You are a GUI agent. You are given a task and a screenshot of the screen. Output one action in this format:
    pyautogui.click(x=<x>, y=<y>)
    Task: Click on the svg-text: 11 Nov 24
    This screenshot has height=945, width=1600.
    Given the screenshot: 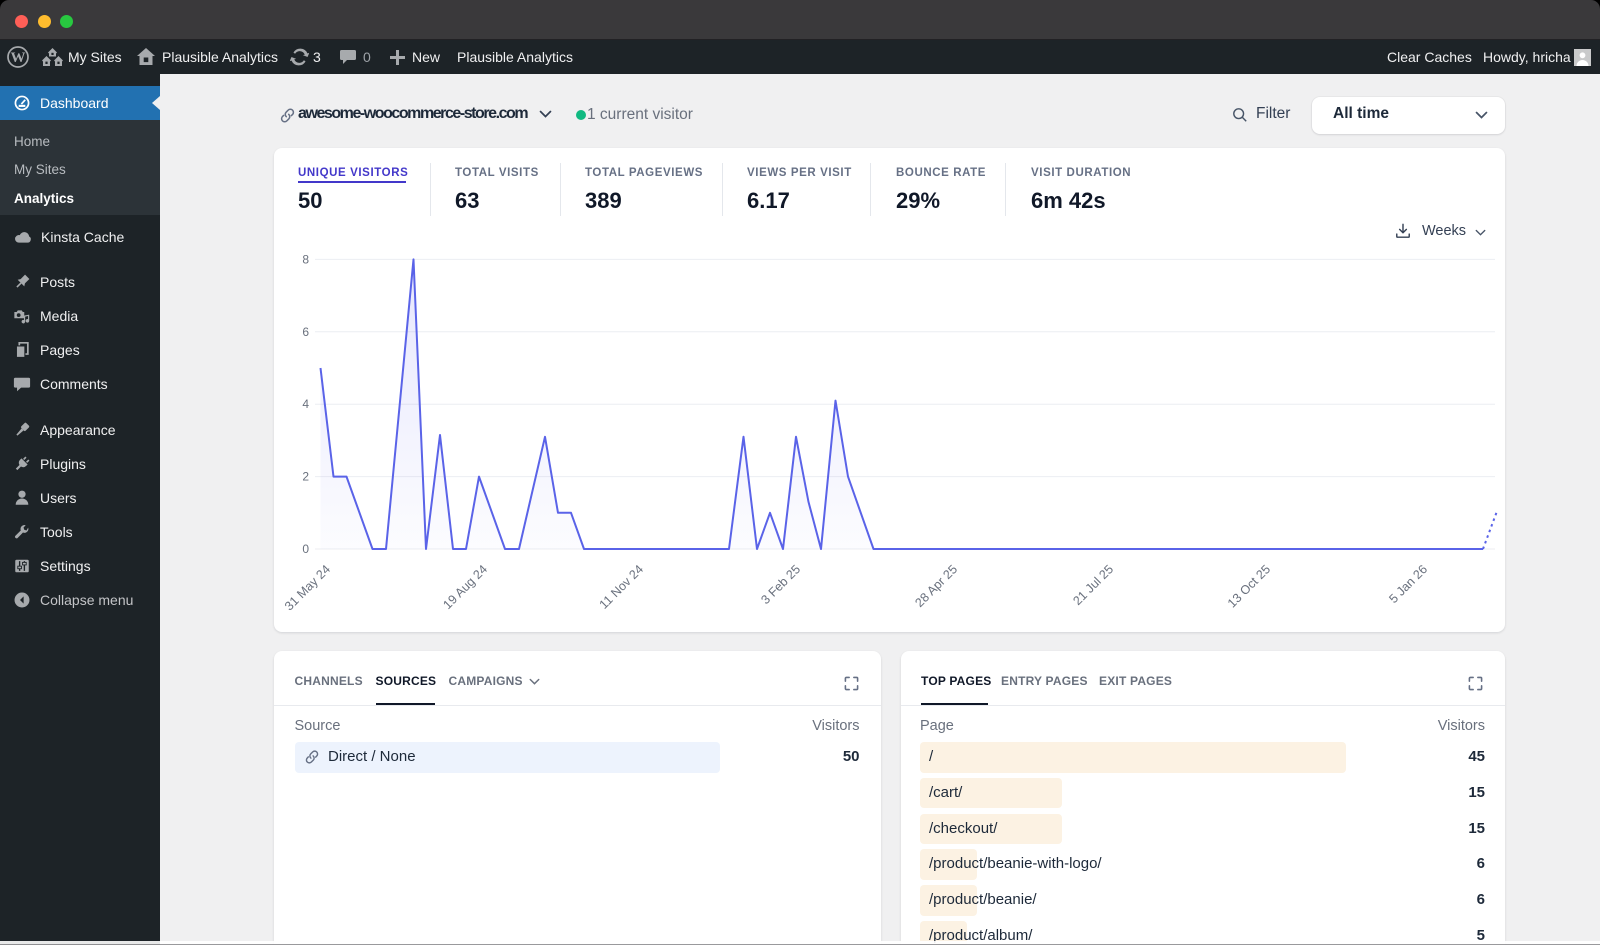 What is the action you would take?
    pyautogui.click(x=622, y=587)
    